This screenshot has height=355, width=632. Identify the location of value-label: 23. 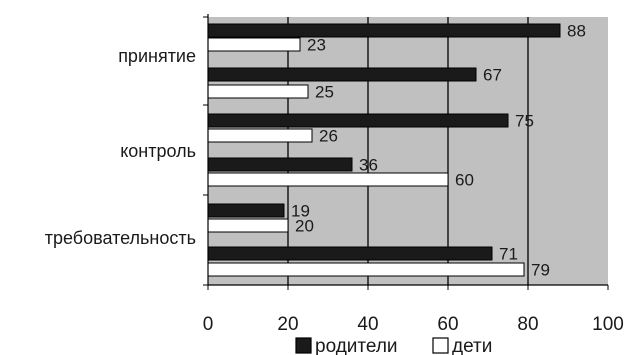
(316, 45).